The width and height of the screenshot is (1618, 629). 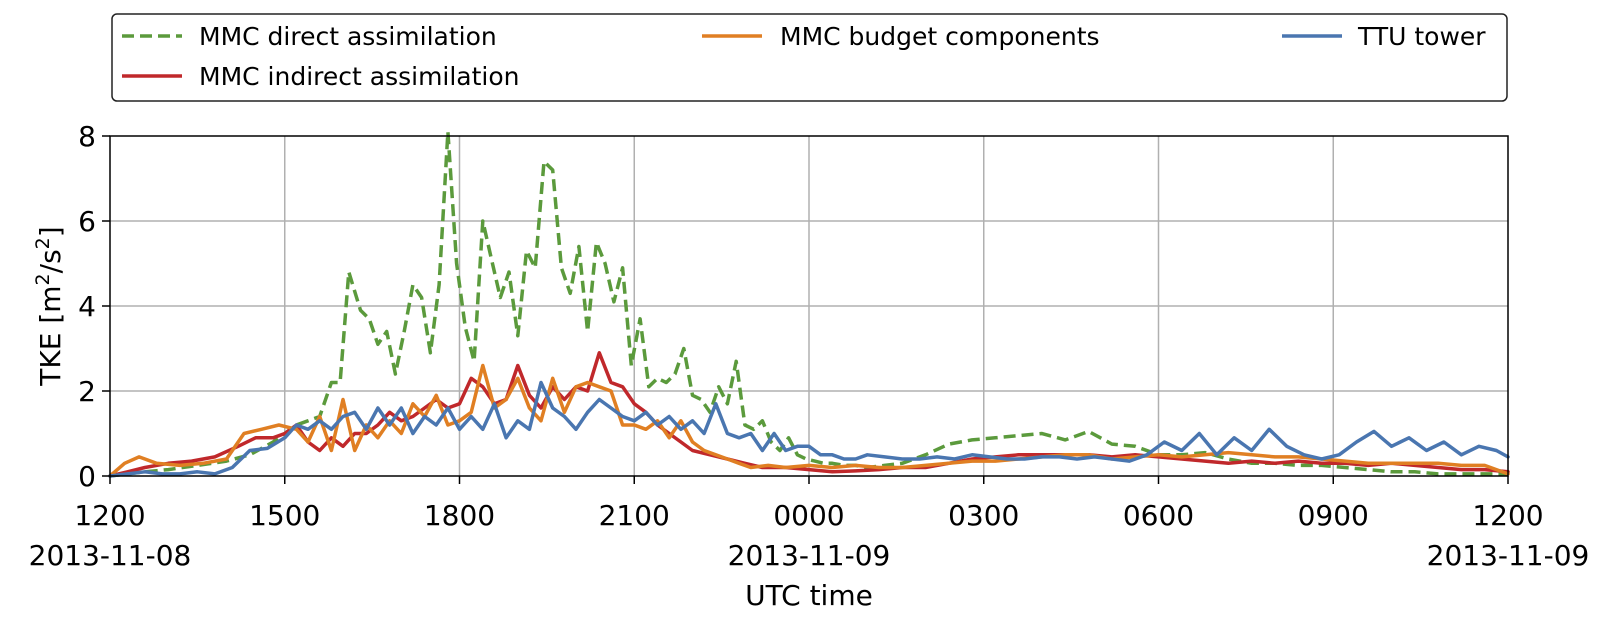 I want to click on x-axis-title: UTC time, so click(x=809, y=595).